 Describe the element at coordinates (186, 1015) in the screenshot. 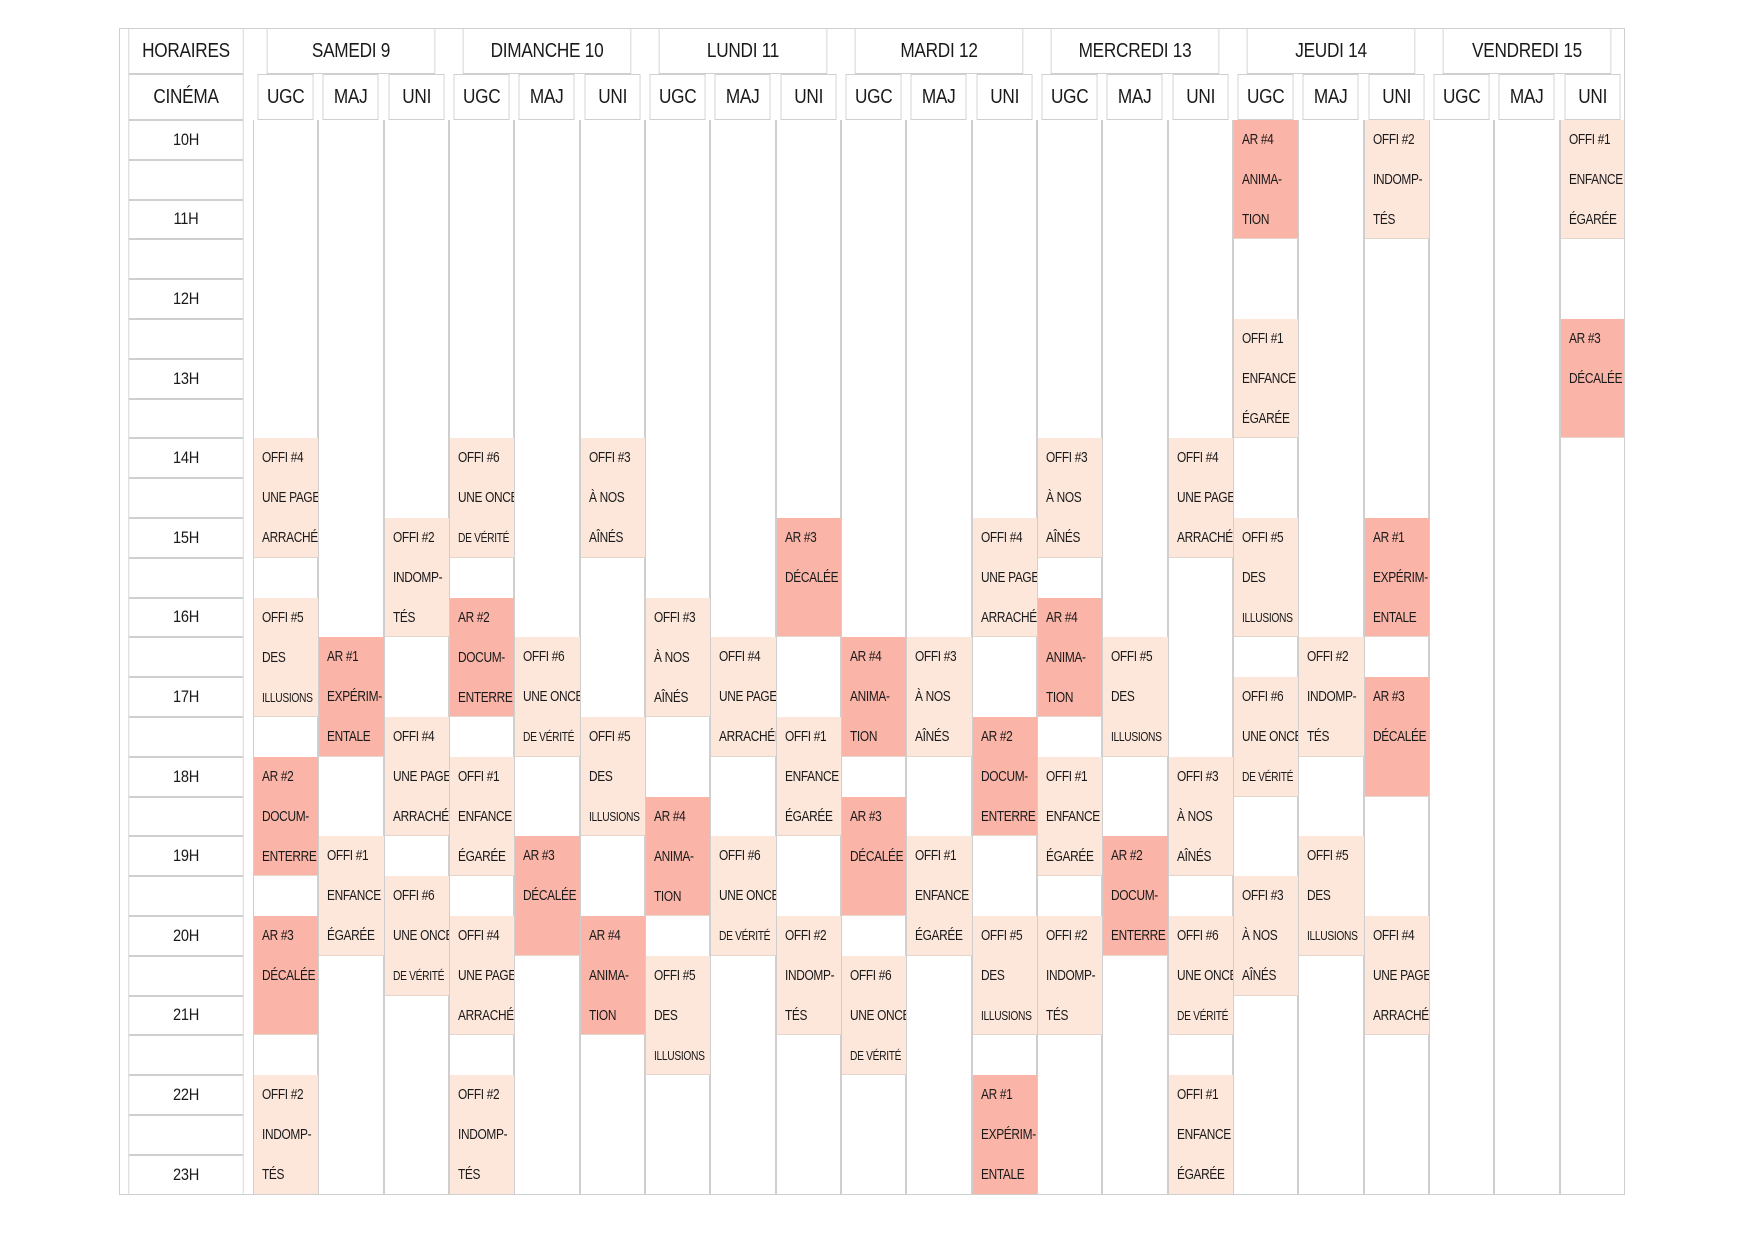

I see `time-slot: 21H` at that location.